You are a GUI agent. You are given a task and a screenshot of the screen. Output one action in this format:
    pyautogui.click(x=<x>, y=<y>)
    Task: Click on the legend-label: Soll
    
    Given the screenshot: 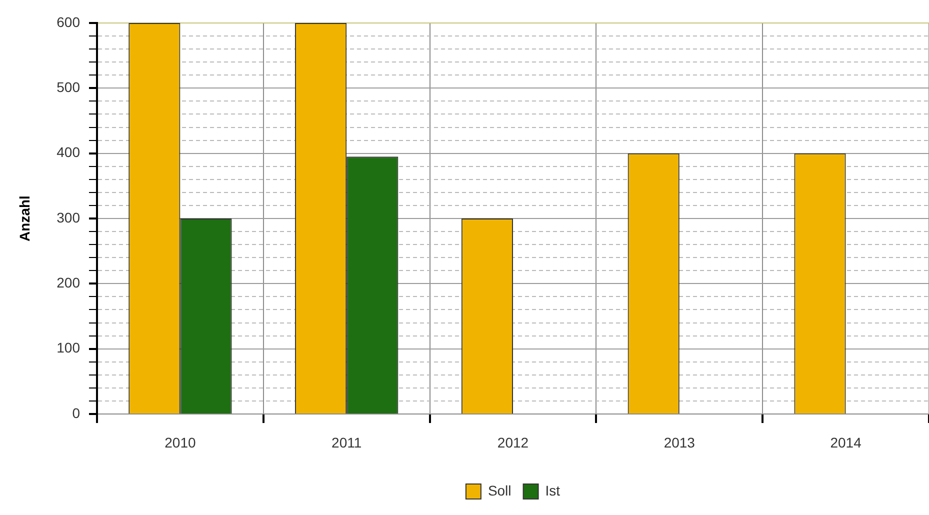 What is the action you would take?
    pyautogui.click(x=500, y=490)
    